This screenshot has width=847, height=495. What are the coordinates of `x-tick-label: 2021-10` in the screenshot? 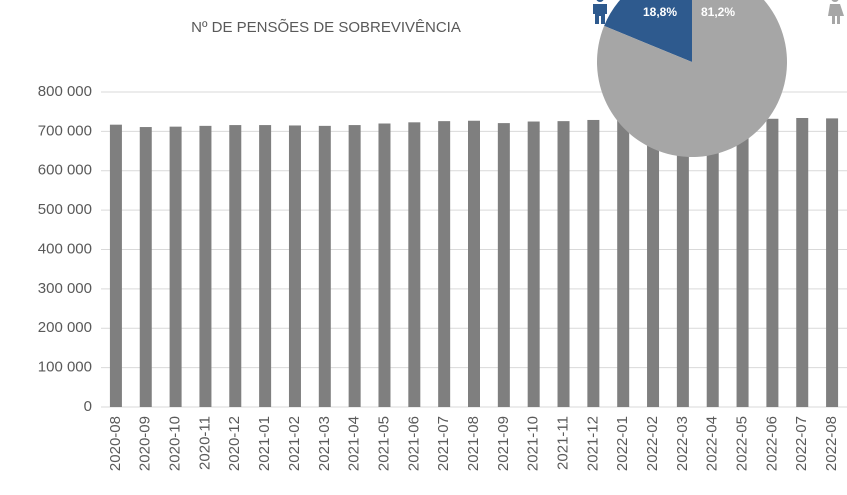 It's located at (533, 443).